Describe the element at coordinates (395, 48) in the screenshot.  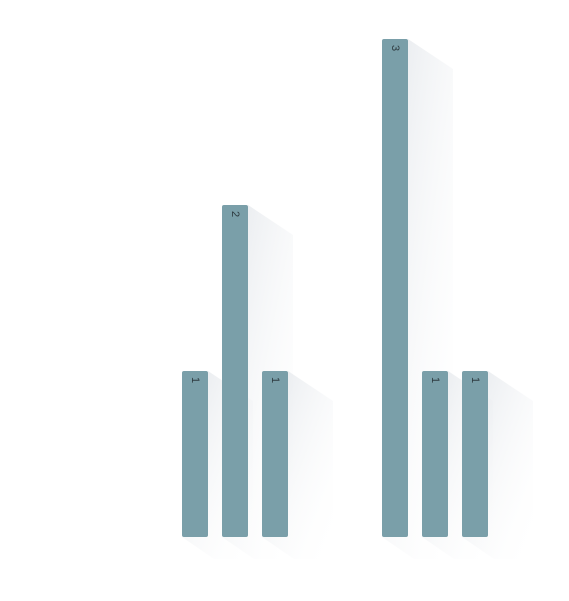
I see `value-label: 3` at that location.